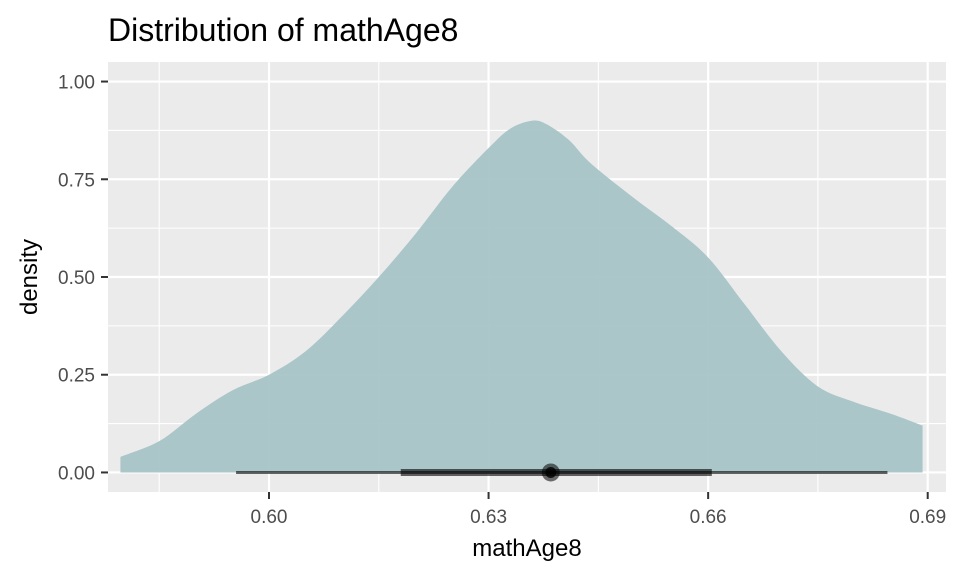  Describe the element at coordinates (283, 30) in the screenshot. I see `chart-title: Distribution of mathAge8` at that location.